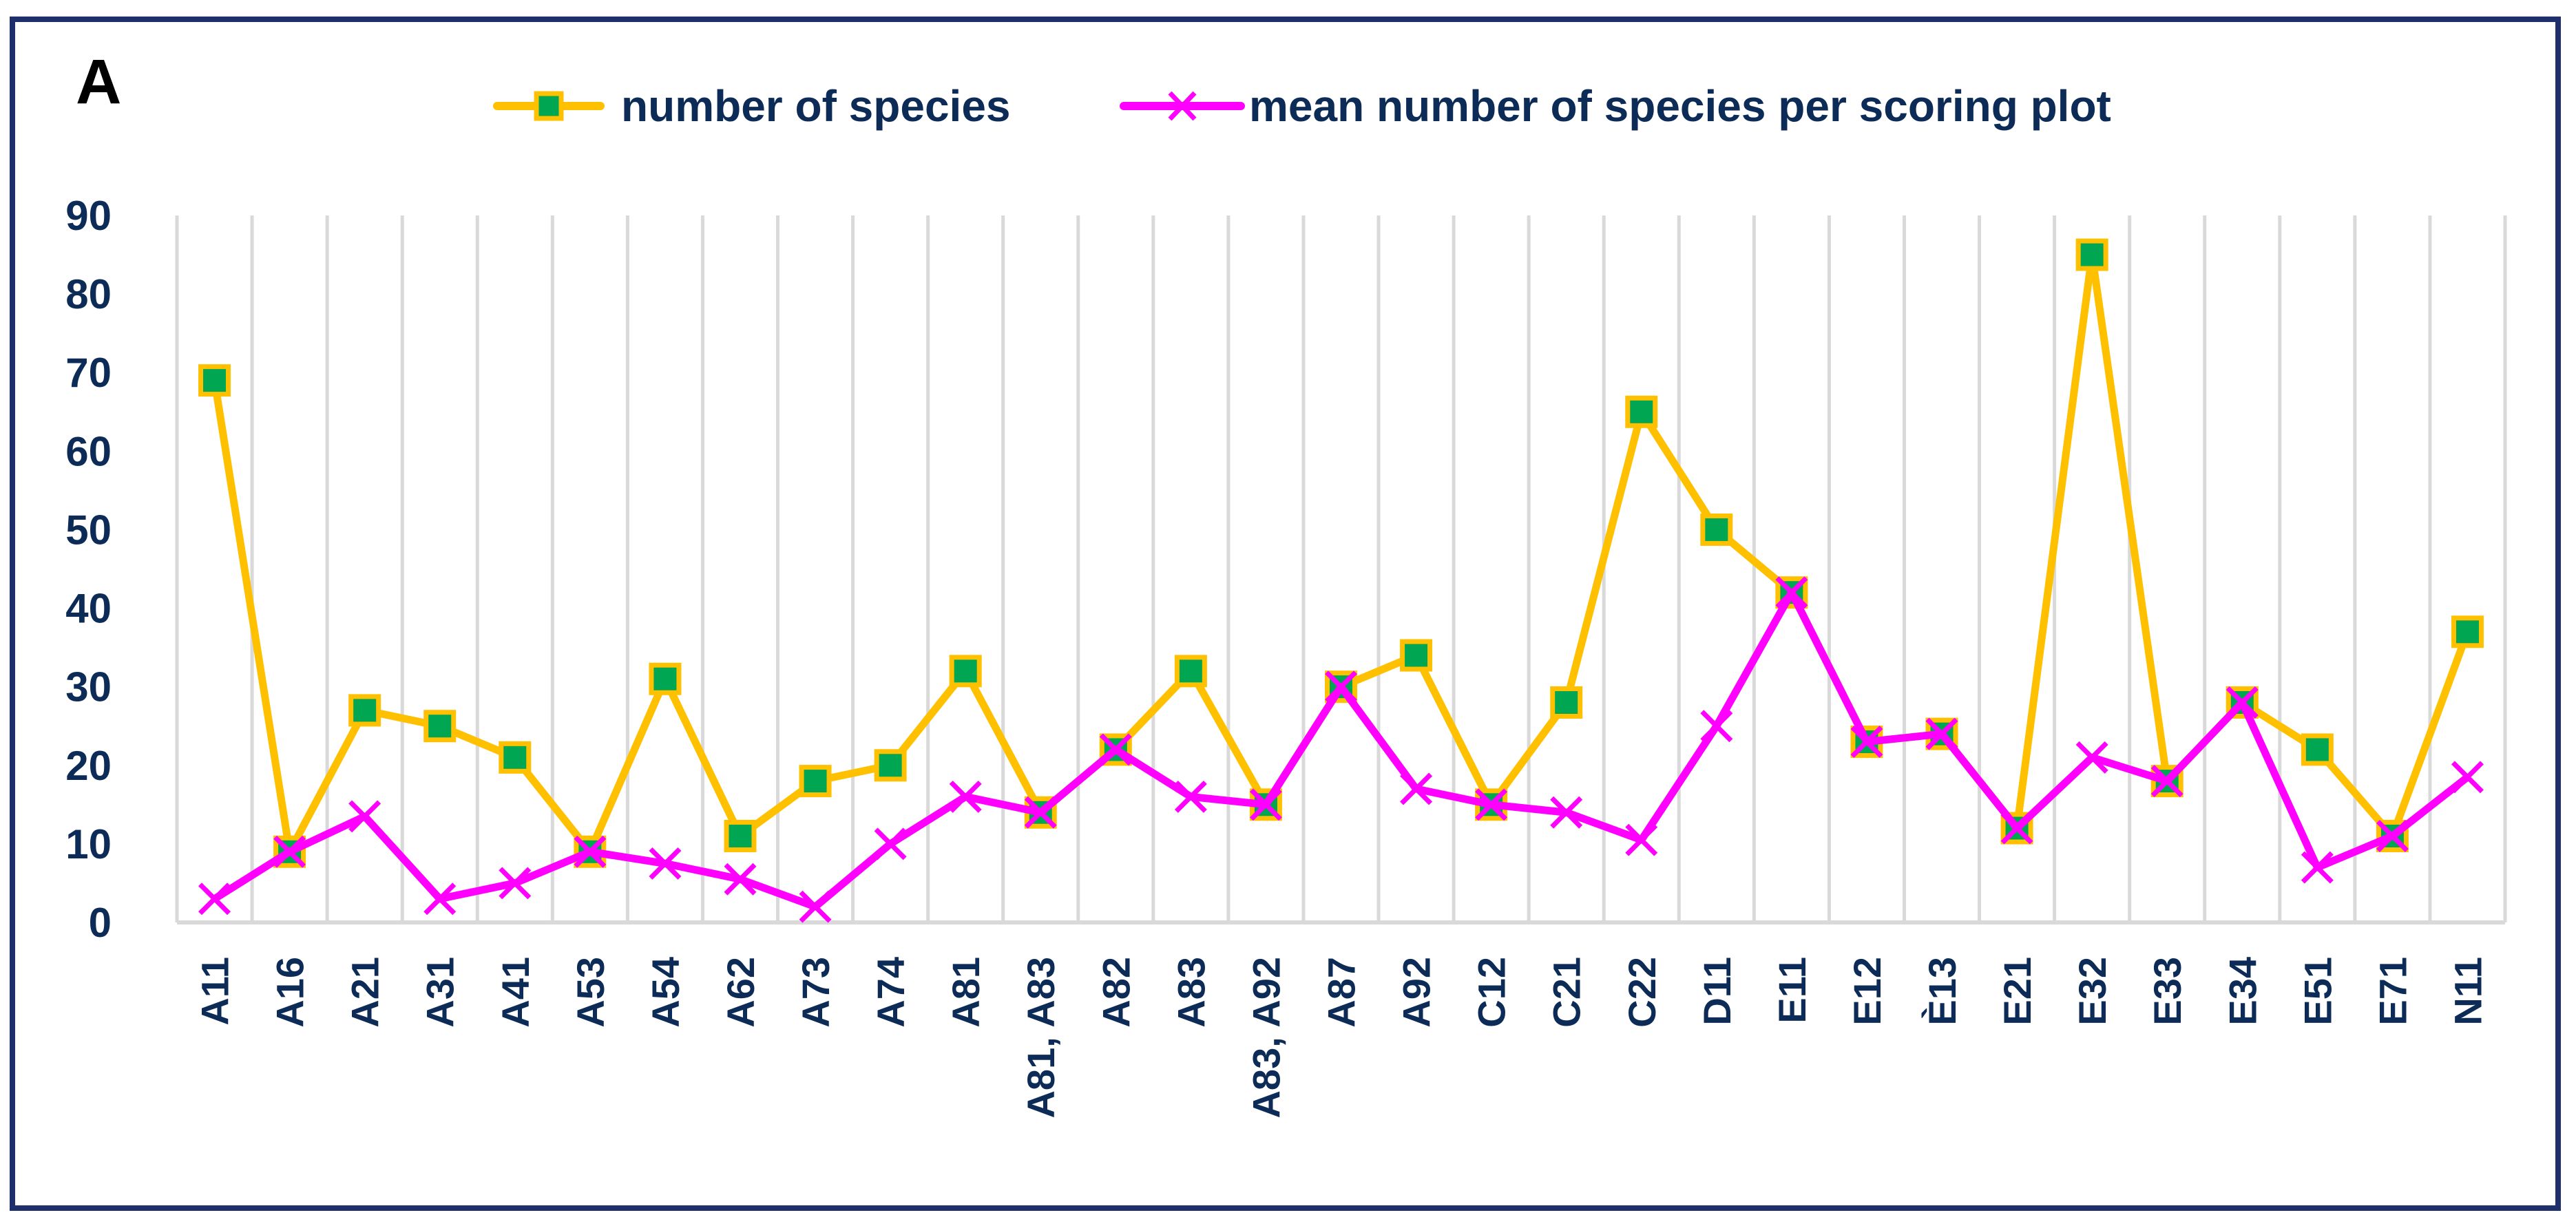 The image size is (2576, 1226). I want to click on legend-label-number-of-species: number of species, so click(816, 106).